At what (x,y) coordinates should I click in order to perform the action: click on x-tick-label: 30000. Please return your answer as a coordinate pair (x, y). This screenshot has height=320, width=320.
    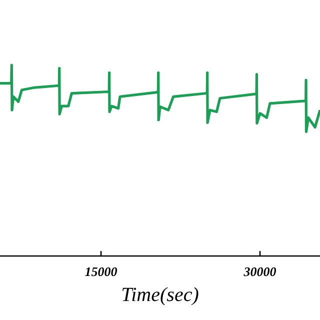
    Looking at the image, I should click on (259, 271).